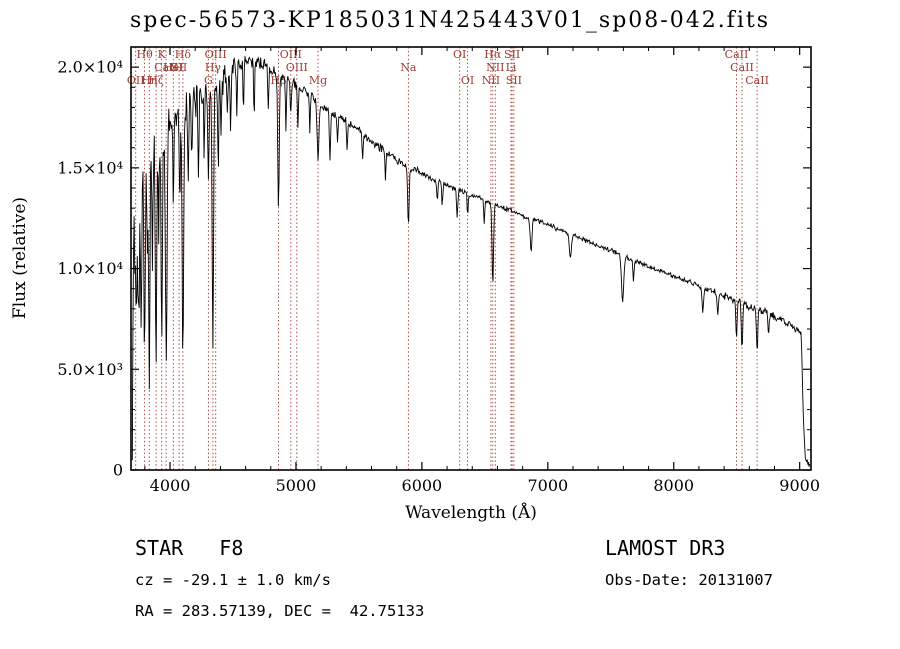  What do you see at coordinates (90, 167) in the screenshot?
I see `y-axis-tick-label: 1.5×10⁴` at bounding box center [90, 167].